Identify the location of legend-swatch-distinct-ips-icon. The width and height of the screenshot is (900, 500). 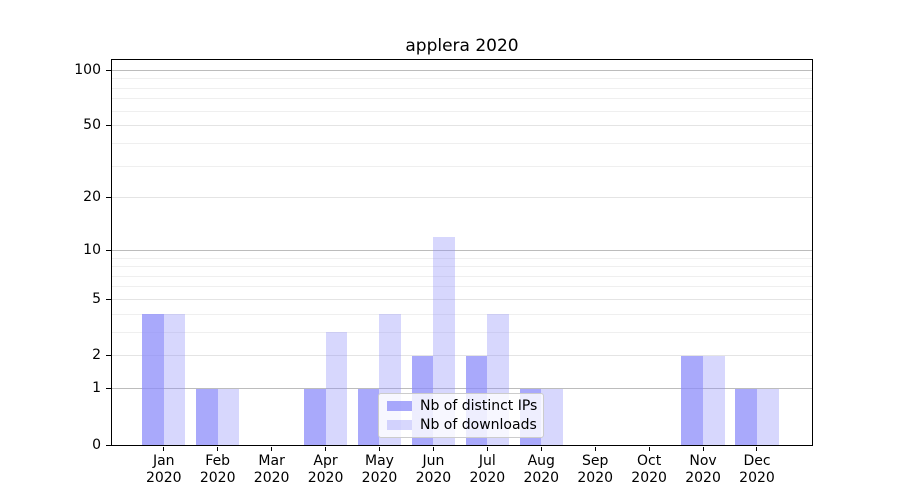
(399, 406).